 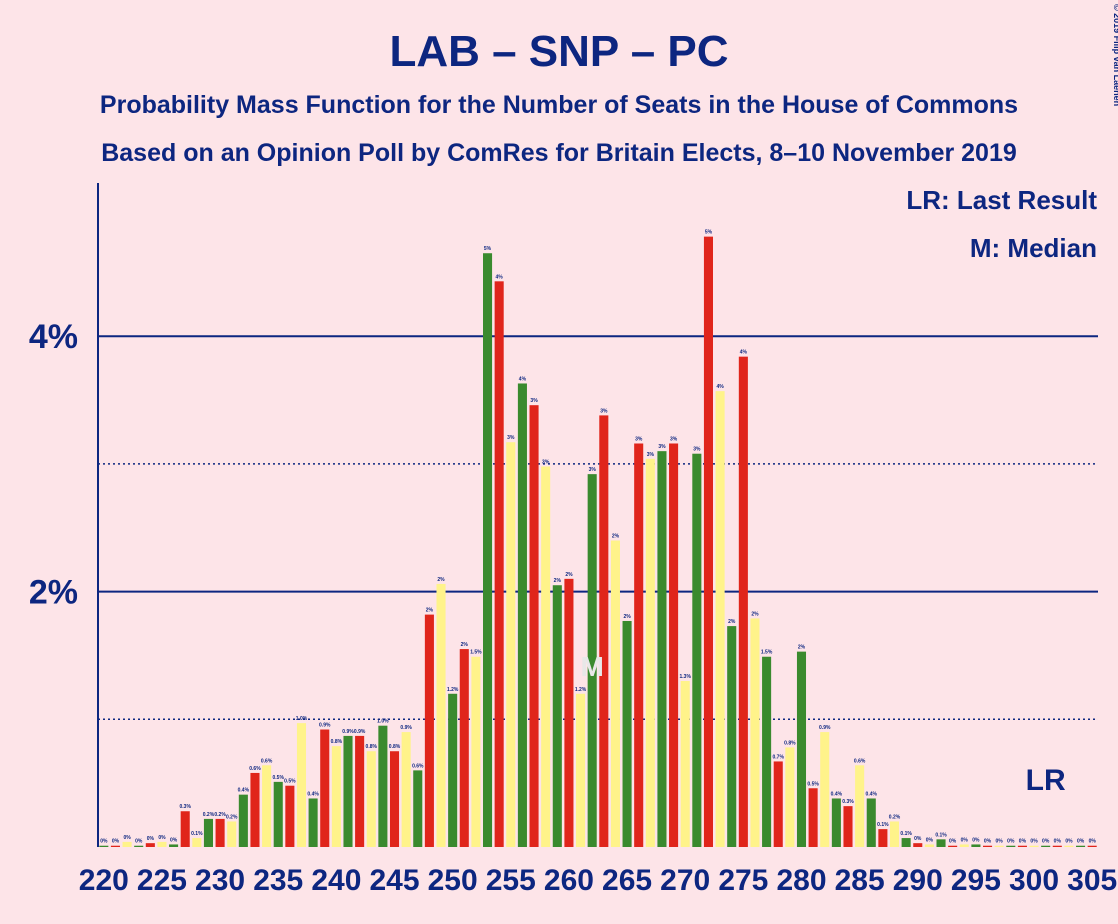 I want to click on x-tick-label: 220, so click(x=104, y=880).